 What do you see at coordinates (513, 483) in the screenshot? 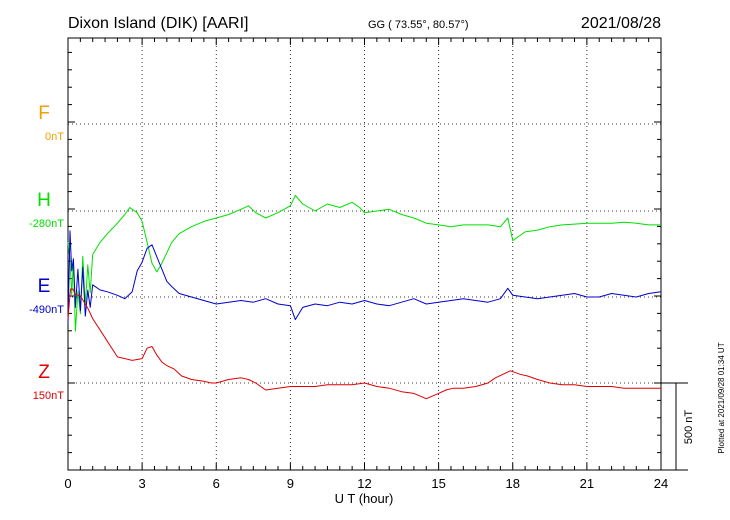
I see `x-tick-label: 18` at bounding box center [513, 483].